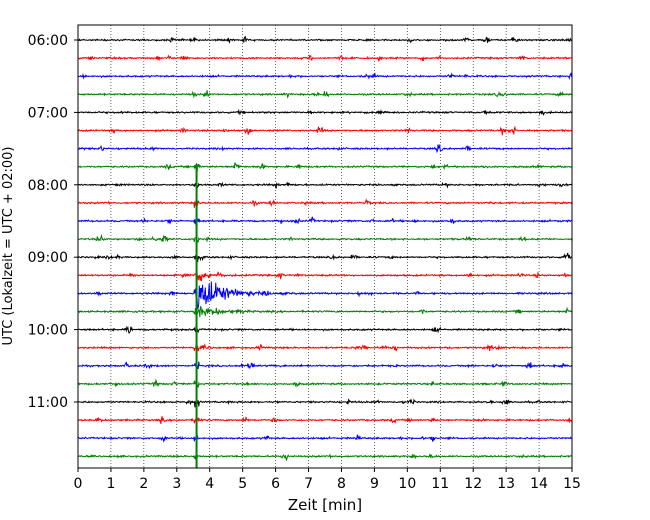  I want to click on x-tick-label-10: 10, so click(407, 484).